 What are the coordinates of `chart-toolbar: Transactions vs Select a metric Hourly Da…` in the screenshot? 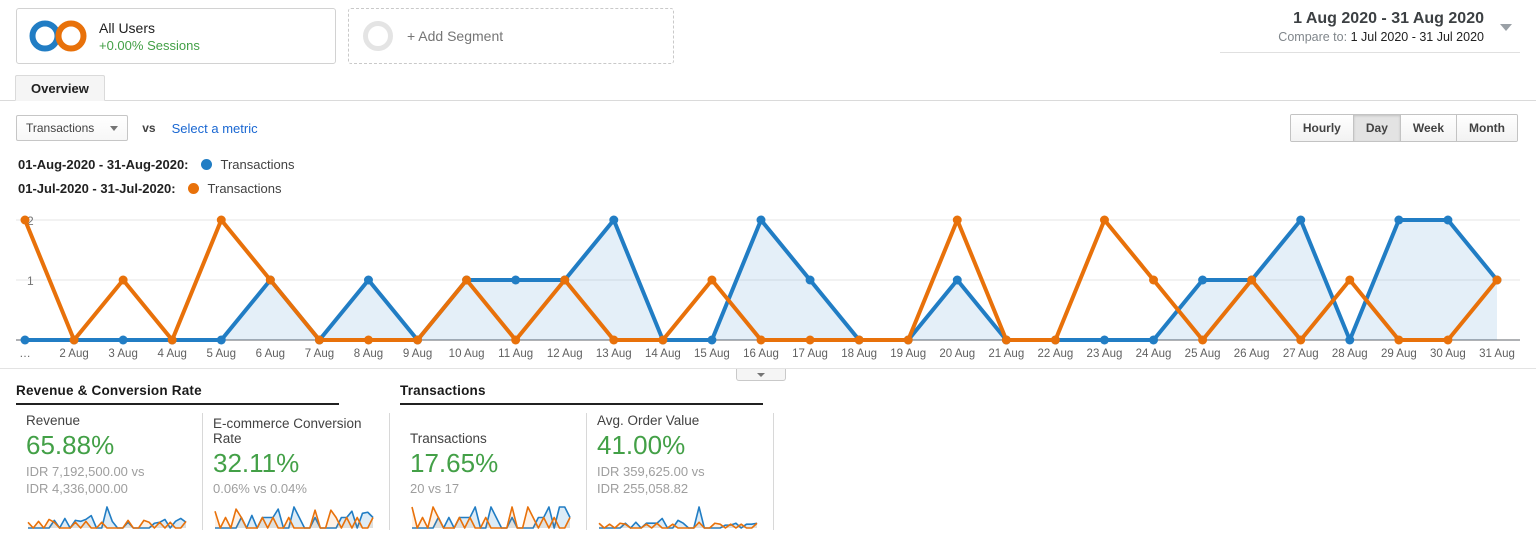 It's located at (767, 128).